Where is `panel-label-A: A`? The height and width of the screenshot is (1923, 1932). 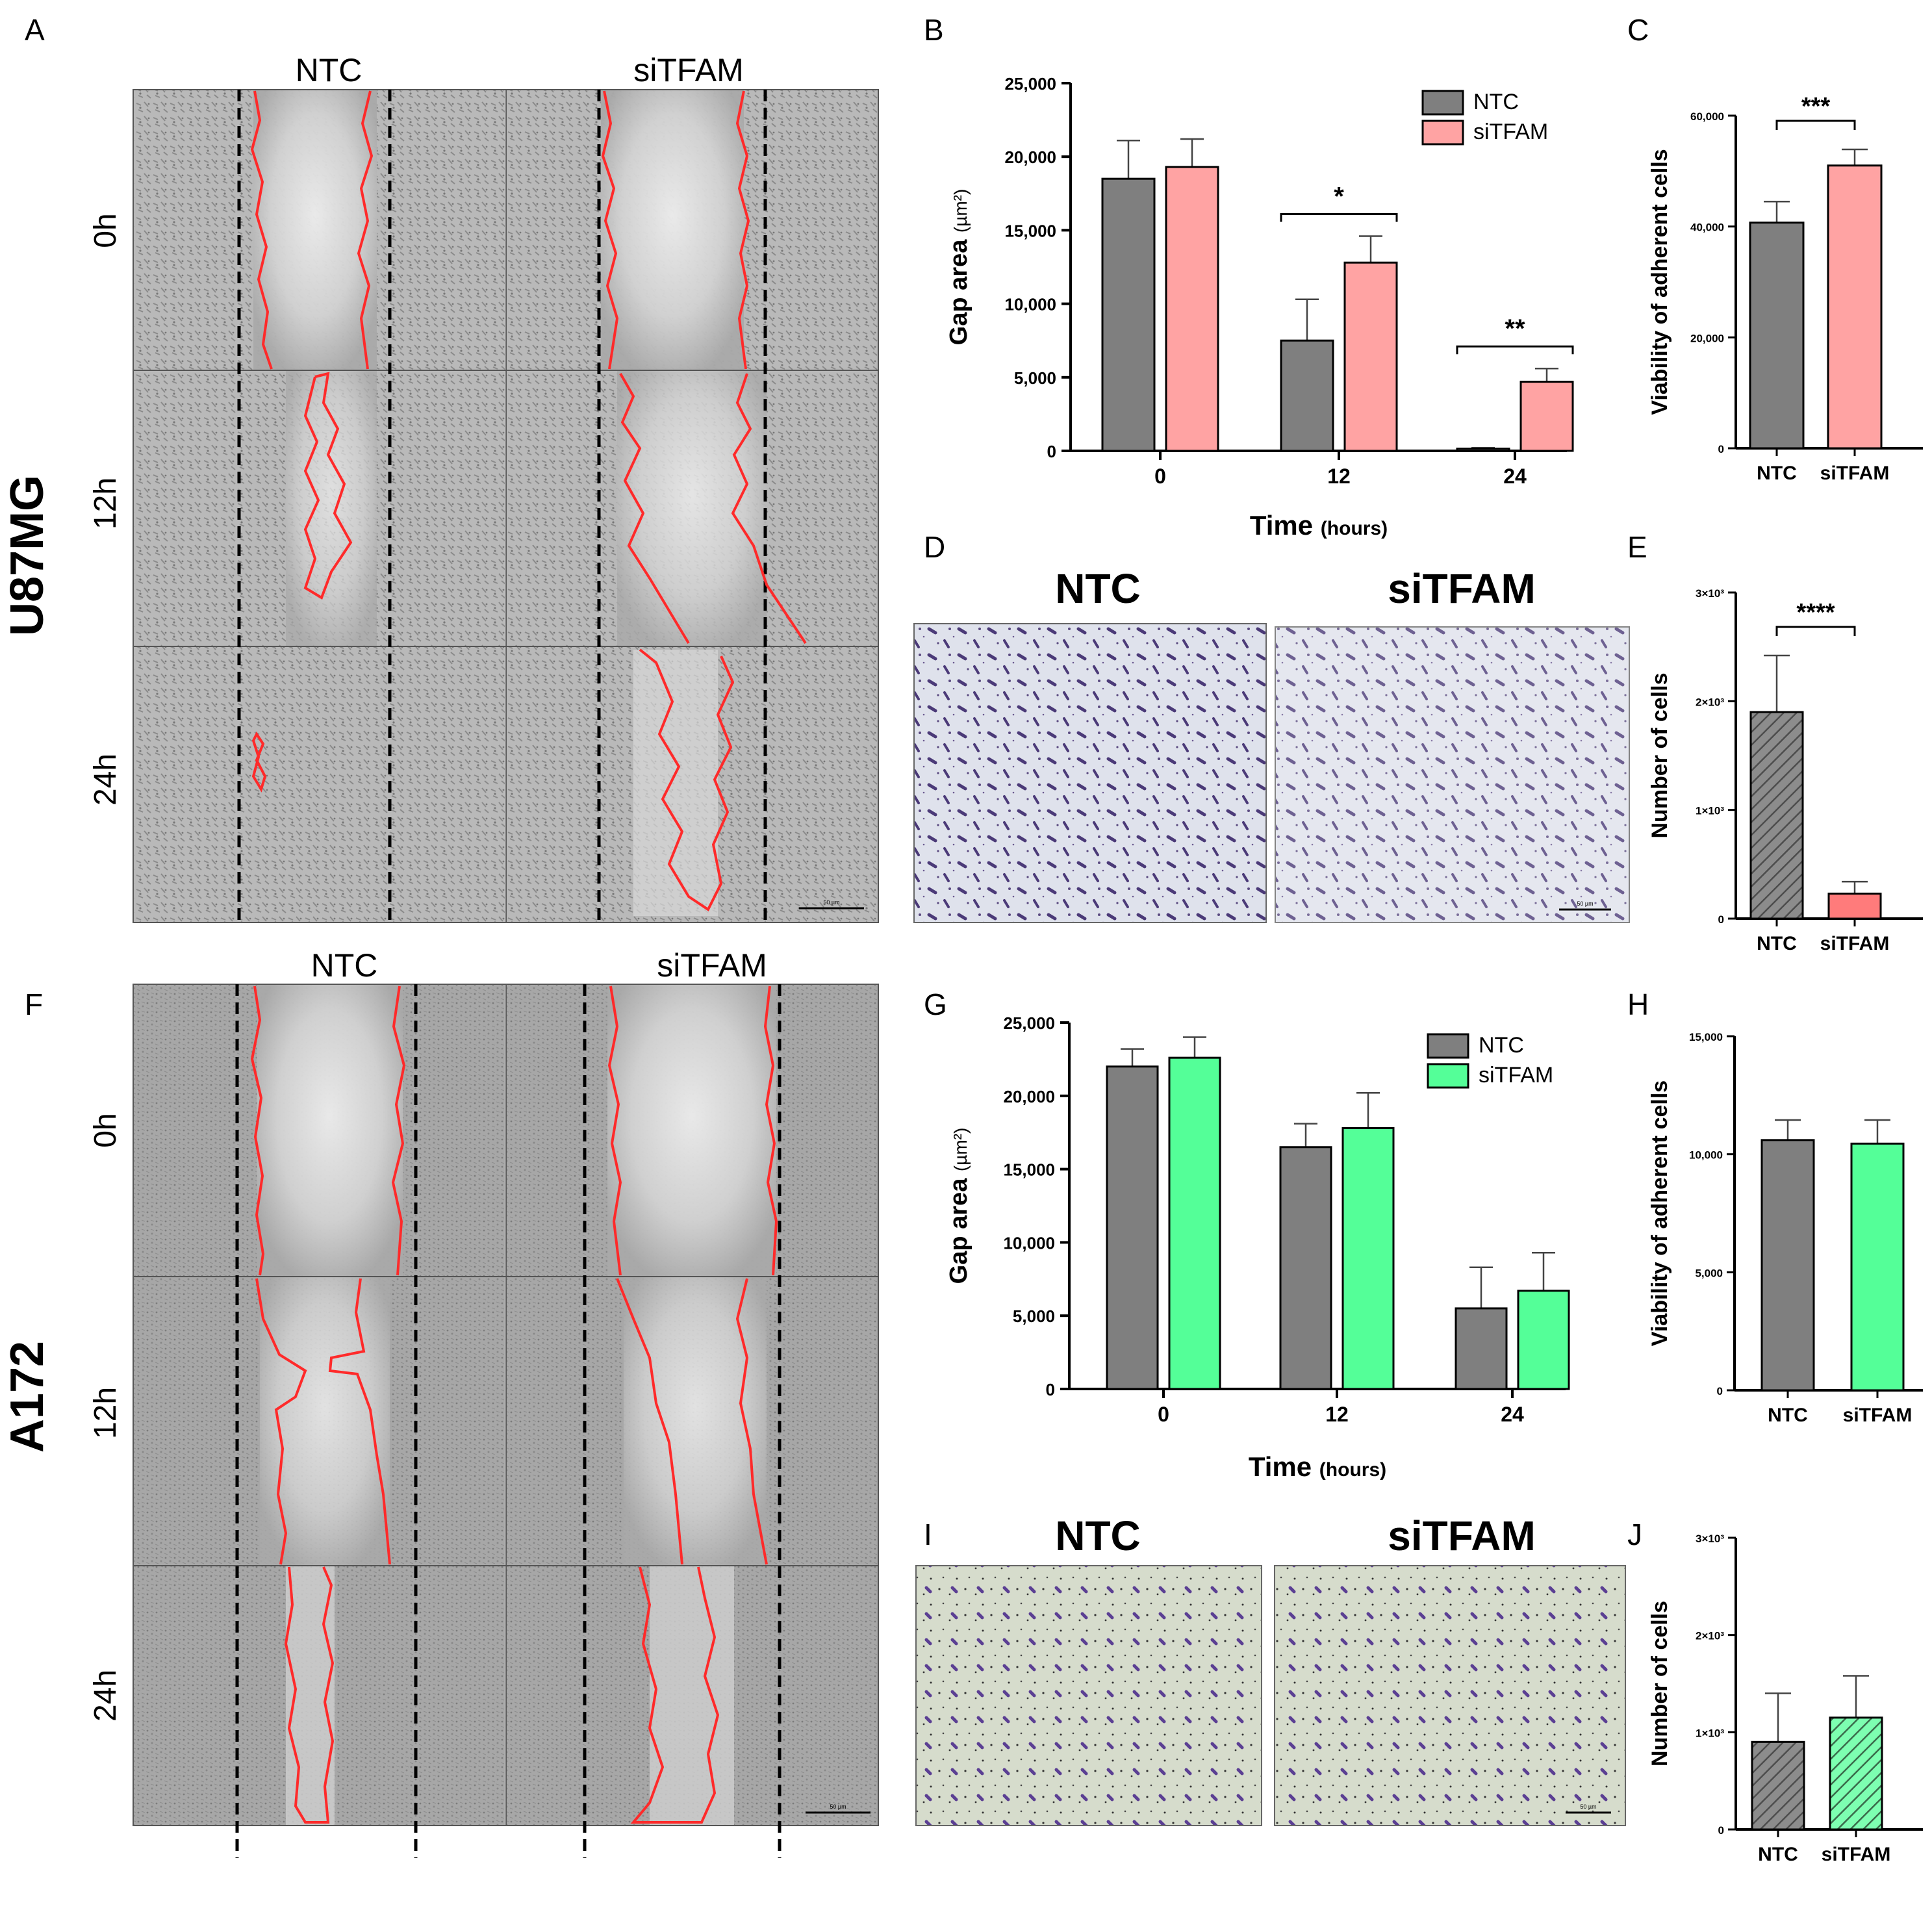
panel-label-A: A is located at coordinates (35, 30).